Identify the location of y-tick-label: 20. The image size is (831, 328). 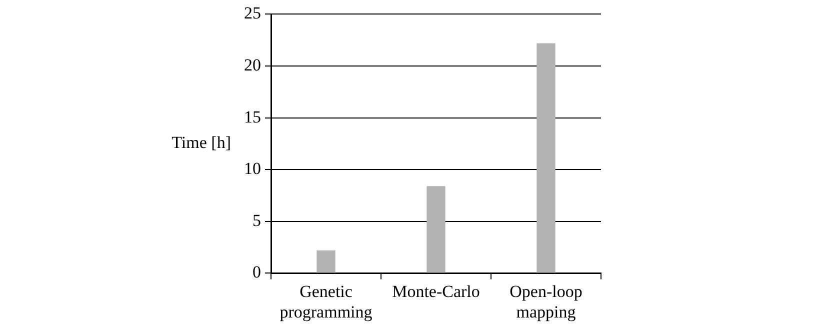
(252, 64).